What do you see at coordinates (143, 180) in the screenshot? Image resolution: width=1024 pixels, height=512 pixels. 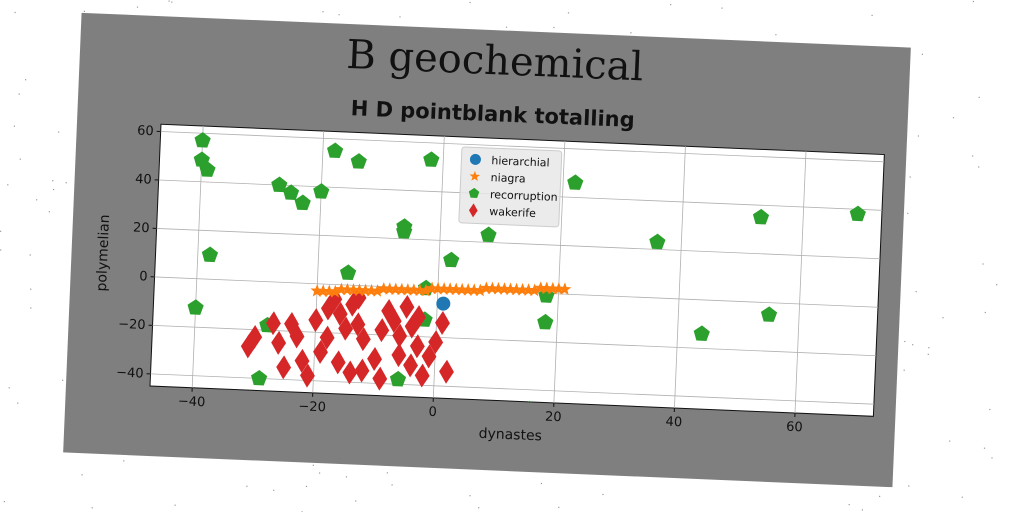 I see `y-tick-label: 40` at bounding box center [143, 180].